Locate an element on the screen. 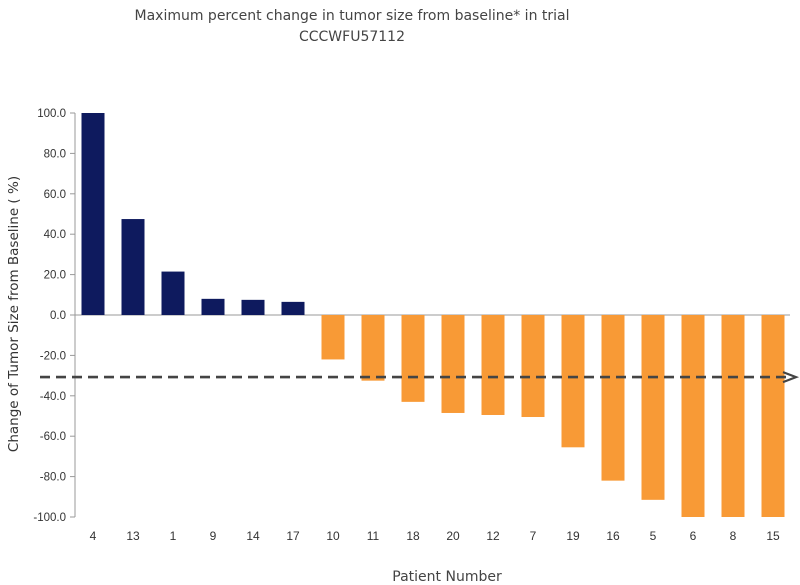 Image resolution: width=800 pixels, height=585 pixels. x-tick-label: 11 is located at coordinates (373, 536).